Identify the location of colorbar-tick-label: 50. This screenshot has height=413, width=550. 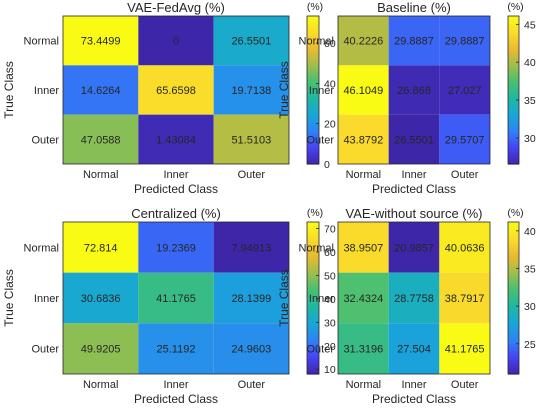
(330, 276).